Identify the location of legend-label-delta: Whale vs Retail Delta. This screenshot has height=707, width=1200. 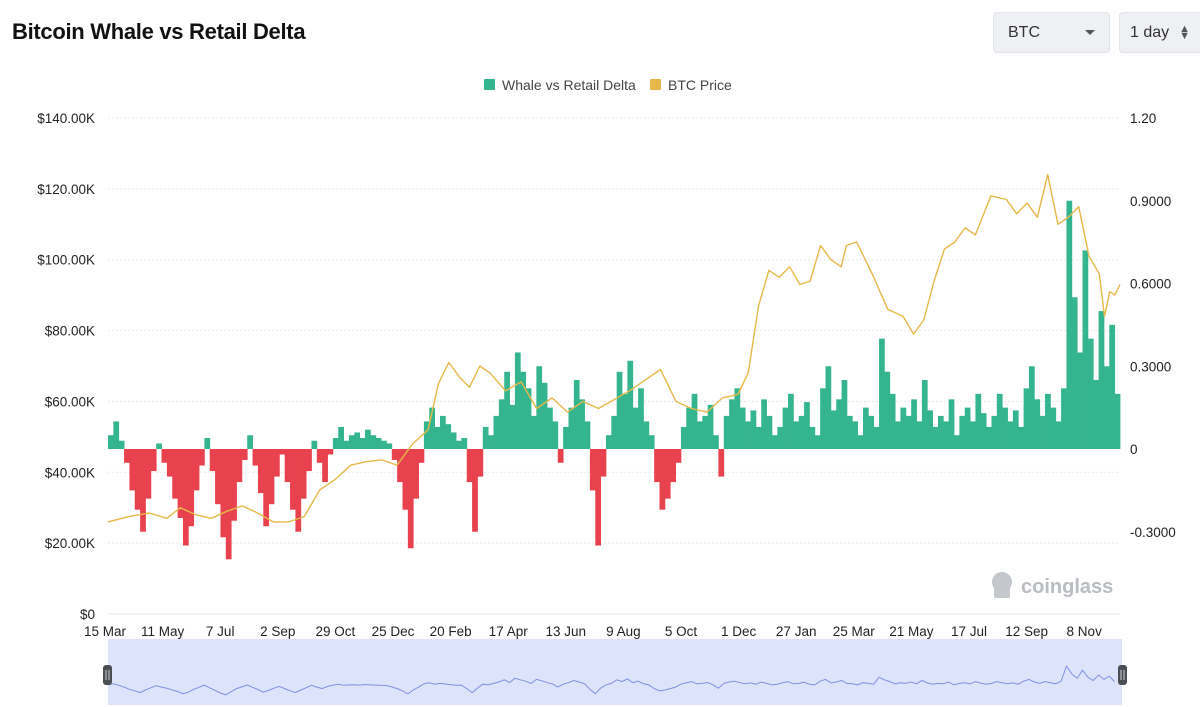
(569, 85).